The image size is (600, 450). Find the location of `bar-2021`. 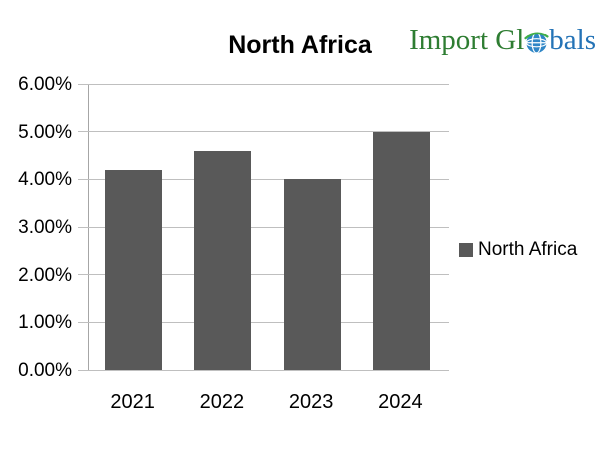

bar-2021 is located at coordinates (134, 269).